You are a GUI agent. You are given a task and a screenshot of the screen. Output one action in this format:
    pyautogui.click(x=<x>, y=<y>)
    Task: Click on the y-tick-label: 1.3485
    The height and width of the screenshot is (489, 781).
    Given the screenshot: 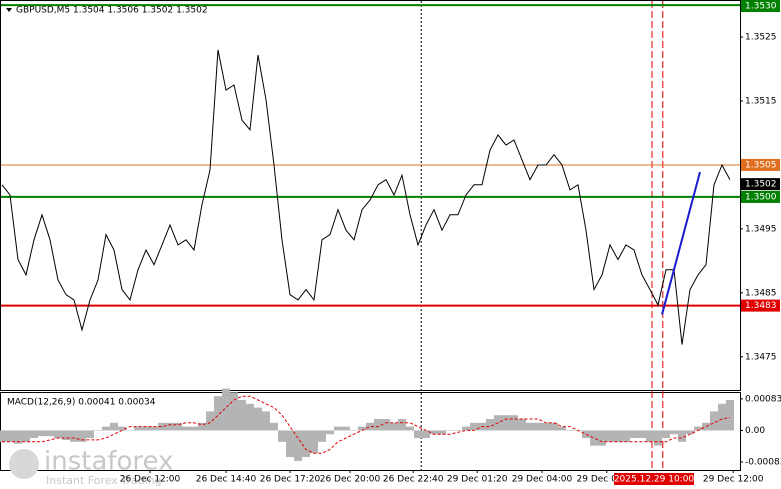 What is the action you would take?
    pyautogui.click(x=761, y=293)
    